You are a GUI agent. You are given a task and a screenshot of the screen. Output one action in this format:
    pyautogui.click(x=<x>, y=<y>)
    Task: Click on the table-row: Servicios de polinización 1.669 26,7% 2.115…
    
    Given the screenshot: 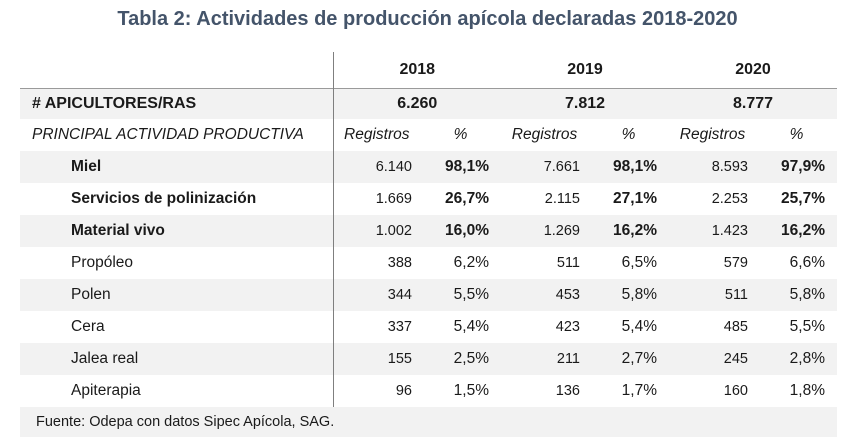 What is the action you would take?
    pyautogui.click(x=428, y=199)
    